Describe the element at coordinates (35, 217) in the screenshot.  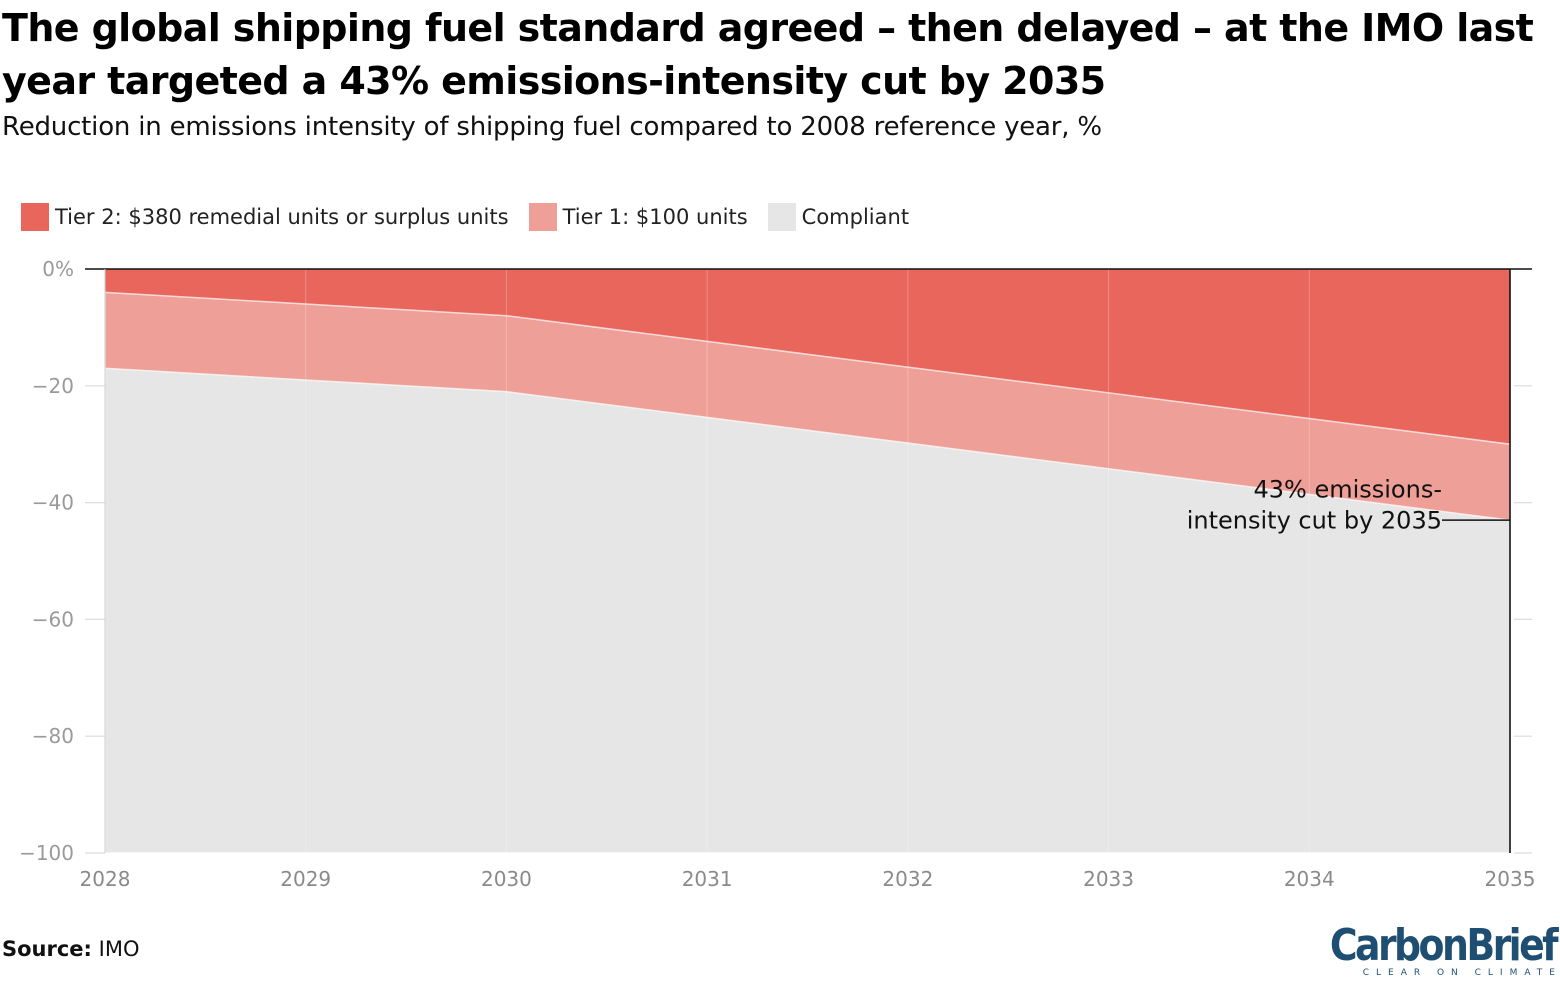
I see `legend-swatch-tier2` at that location.